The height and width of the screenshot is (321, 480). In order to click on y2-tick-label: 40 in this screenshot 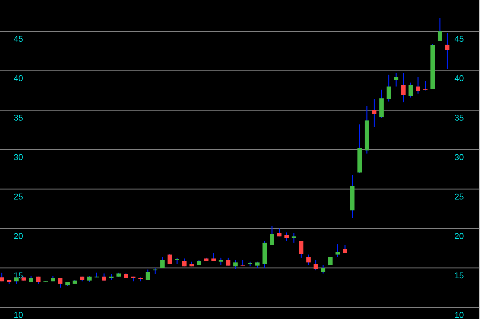, I will do `click(459, 78)`.